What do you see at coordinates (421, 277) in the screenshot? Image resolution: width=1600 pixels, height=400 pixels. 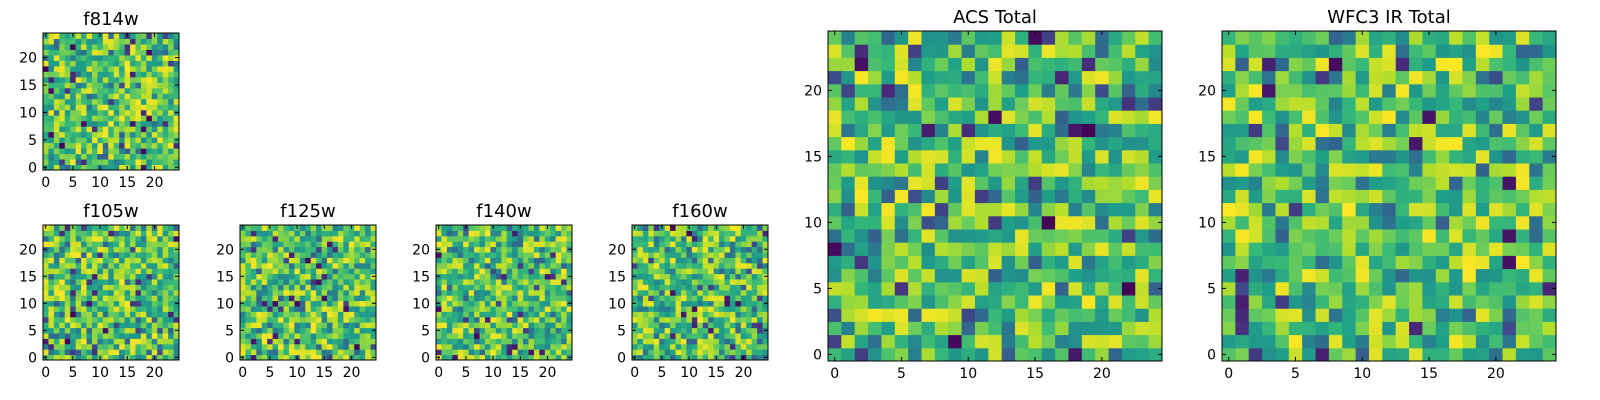 I see `y-tick-label: 15` at bounding box center [421, 277].